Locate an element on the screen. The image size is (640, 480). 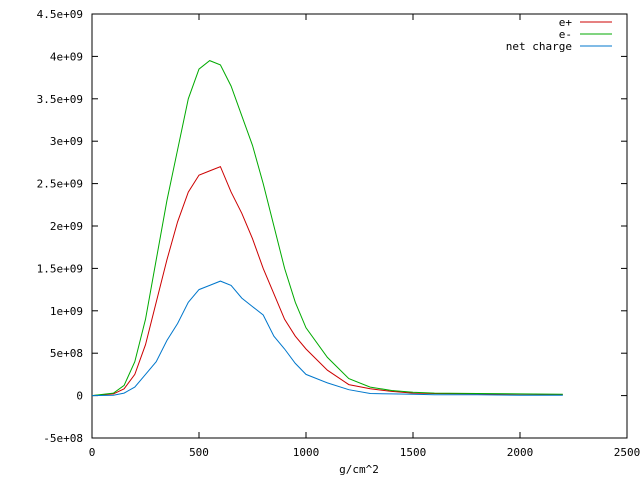
x-tick-label: 0 is located at coordinates (92, 452).